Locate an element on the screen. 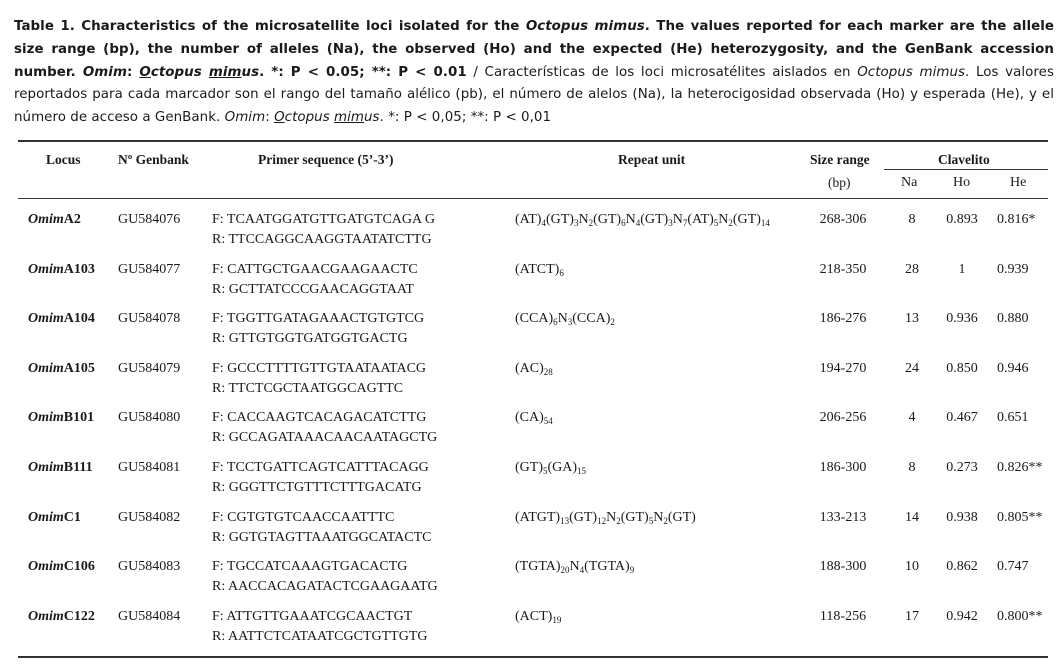  expected-heterozygosity: 0.939 is located at coordinates (1013, 269).